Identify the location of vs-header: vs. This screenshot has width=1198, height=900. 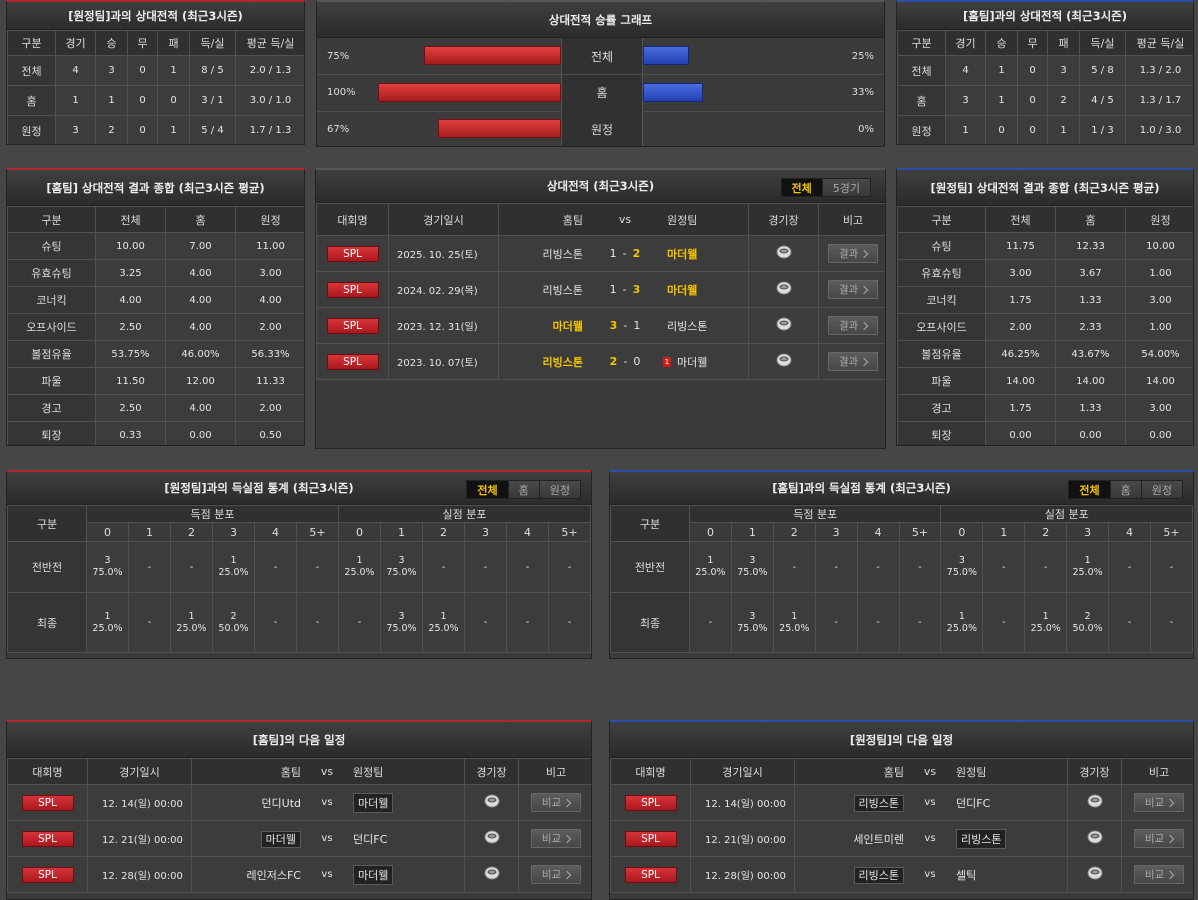
(930, 771).